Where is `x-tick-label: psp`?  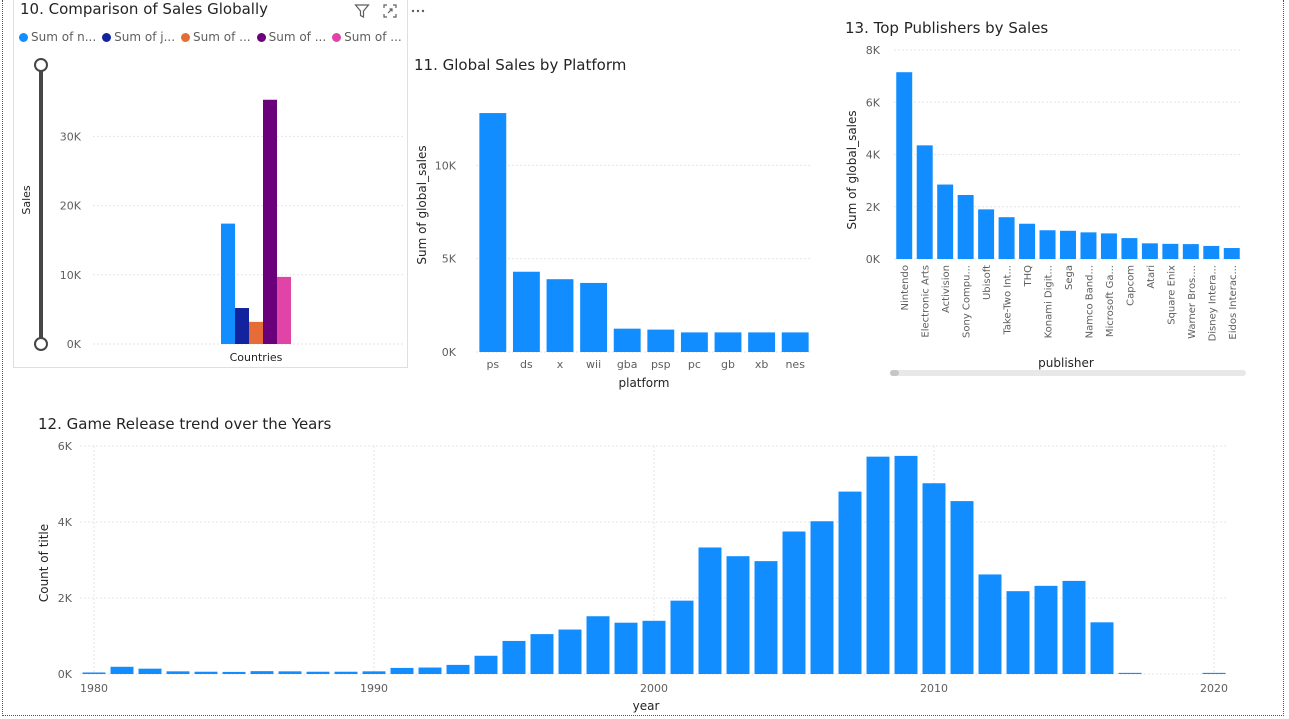 x-tick-label: psp is located at coordinates (661, 364).